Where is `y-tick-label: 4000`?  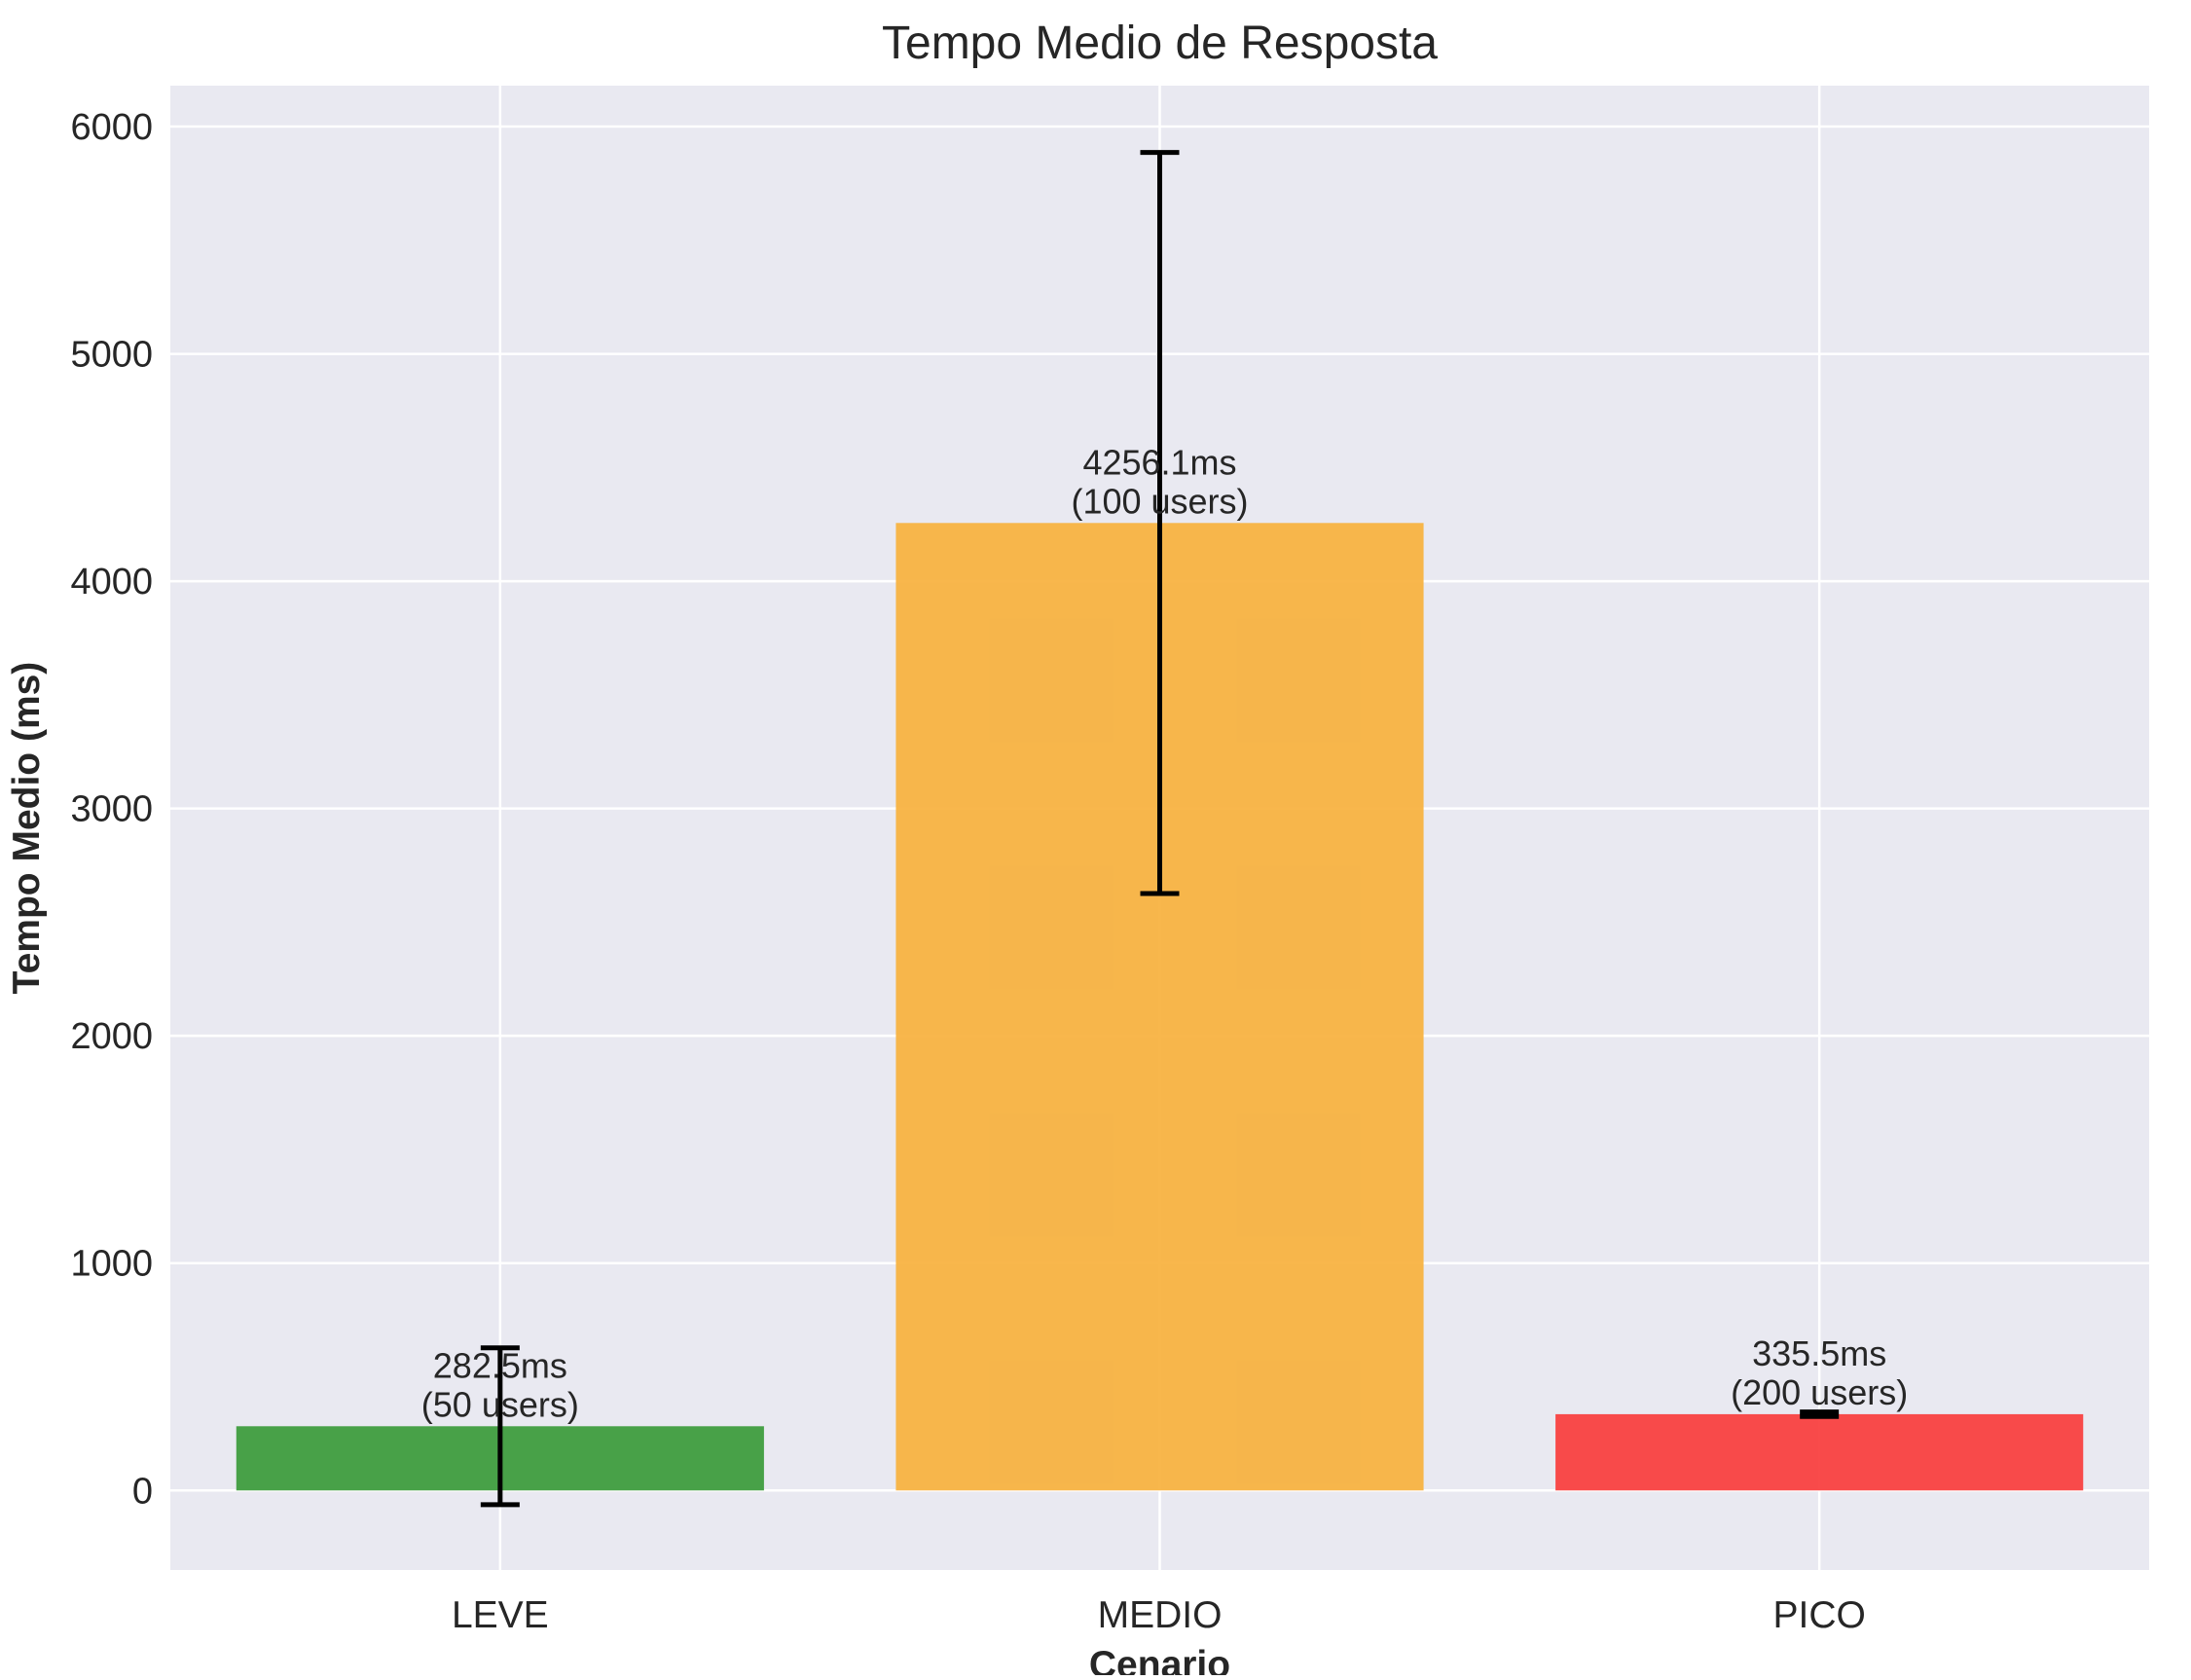 y-tick-label: 4000 is located at coordinates (111, 582).